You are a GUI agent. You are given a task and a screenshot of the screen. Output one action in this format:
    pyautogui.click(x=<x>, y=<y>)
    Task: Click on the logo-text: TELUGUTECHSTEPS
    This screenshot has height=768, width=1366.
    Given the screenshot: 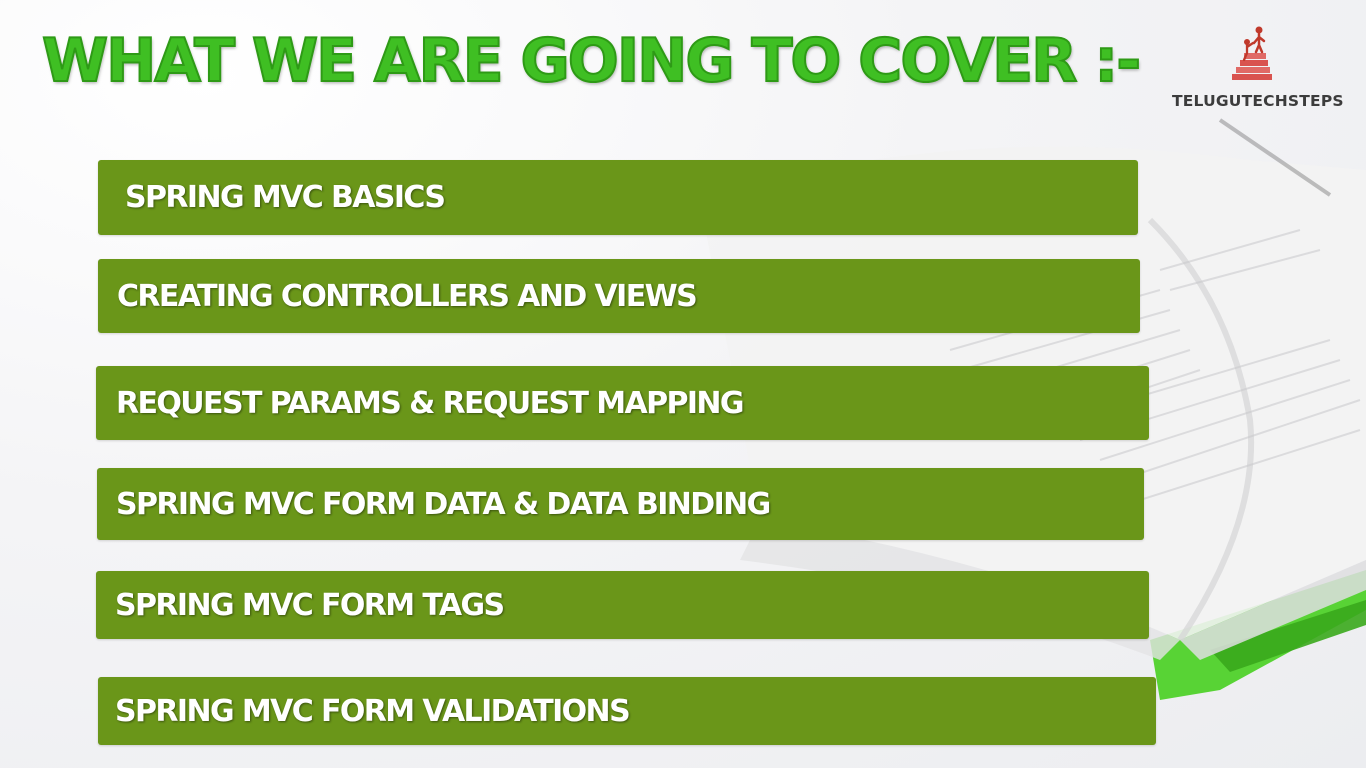 What is the action you would take?
    pyautogui.click(x=1258, y=101)
    